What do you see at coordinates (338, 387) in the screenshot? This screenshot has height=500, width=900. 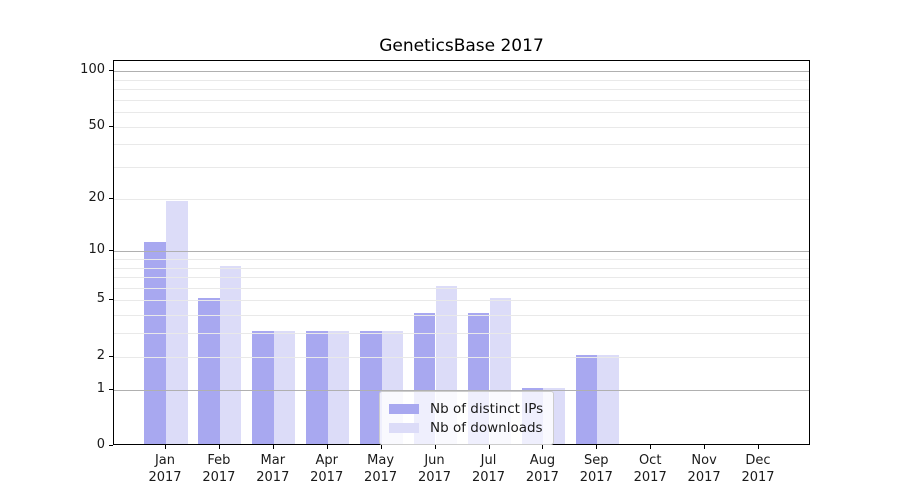 I see `bar-apr-downloads` at bounding box center [338, 387].